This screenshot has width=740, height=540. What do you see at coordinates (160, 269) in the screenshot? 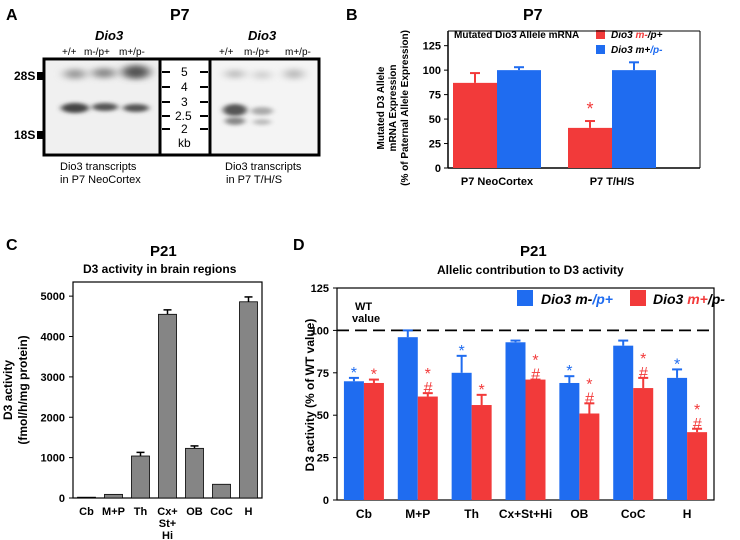
I see `chart-subtitle: D3 activity in brain regions` at bounding box center [160, 269].